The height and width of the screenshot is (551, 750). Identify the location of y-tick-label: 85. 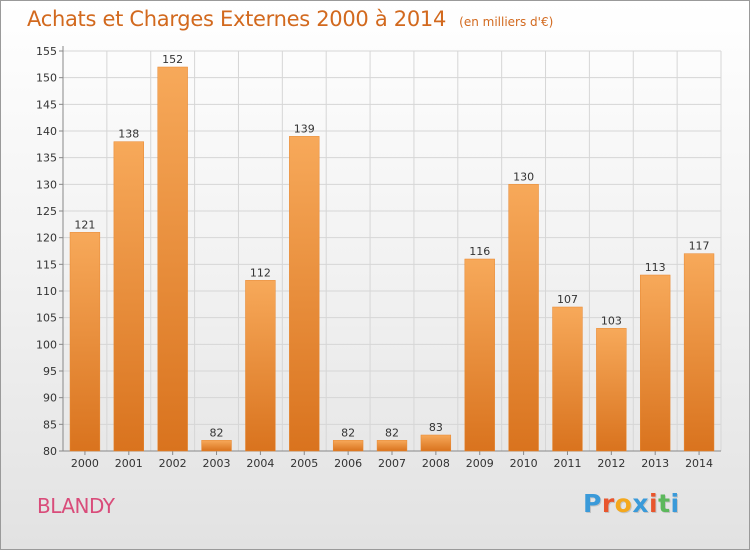
(50, 424).